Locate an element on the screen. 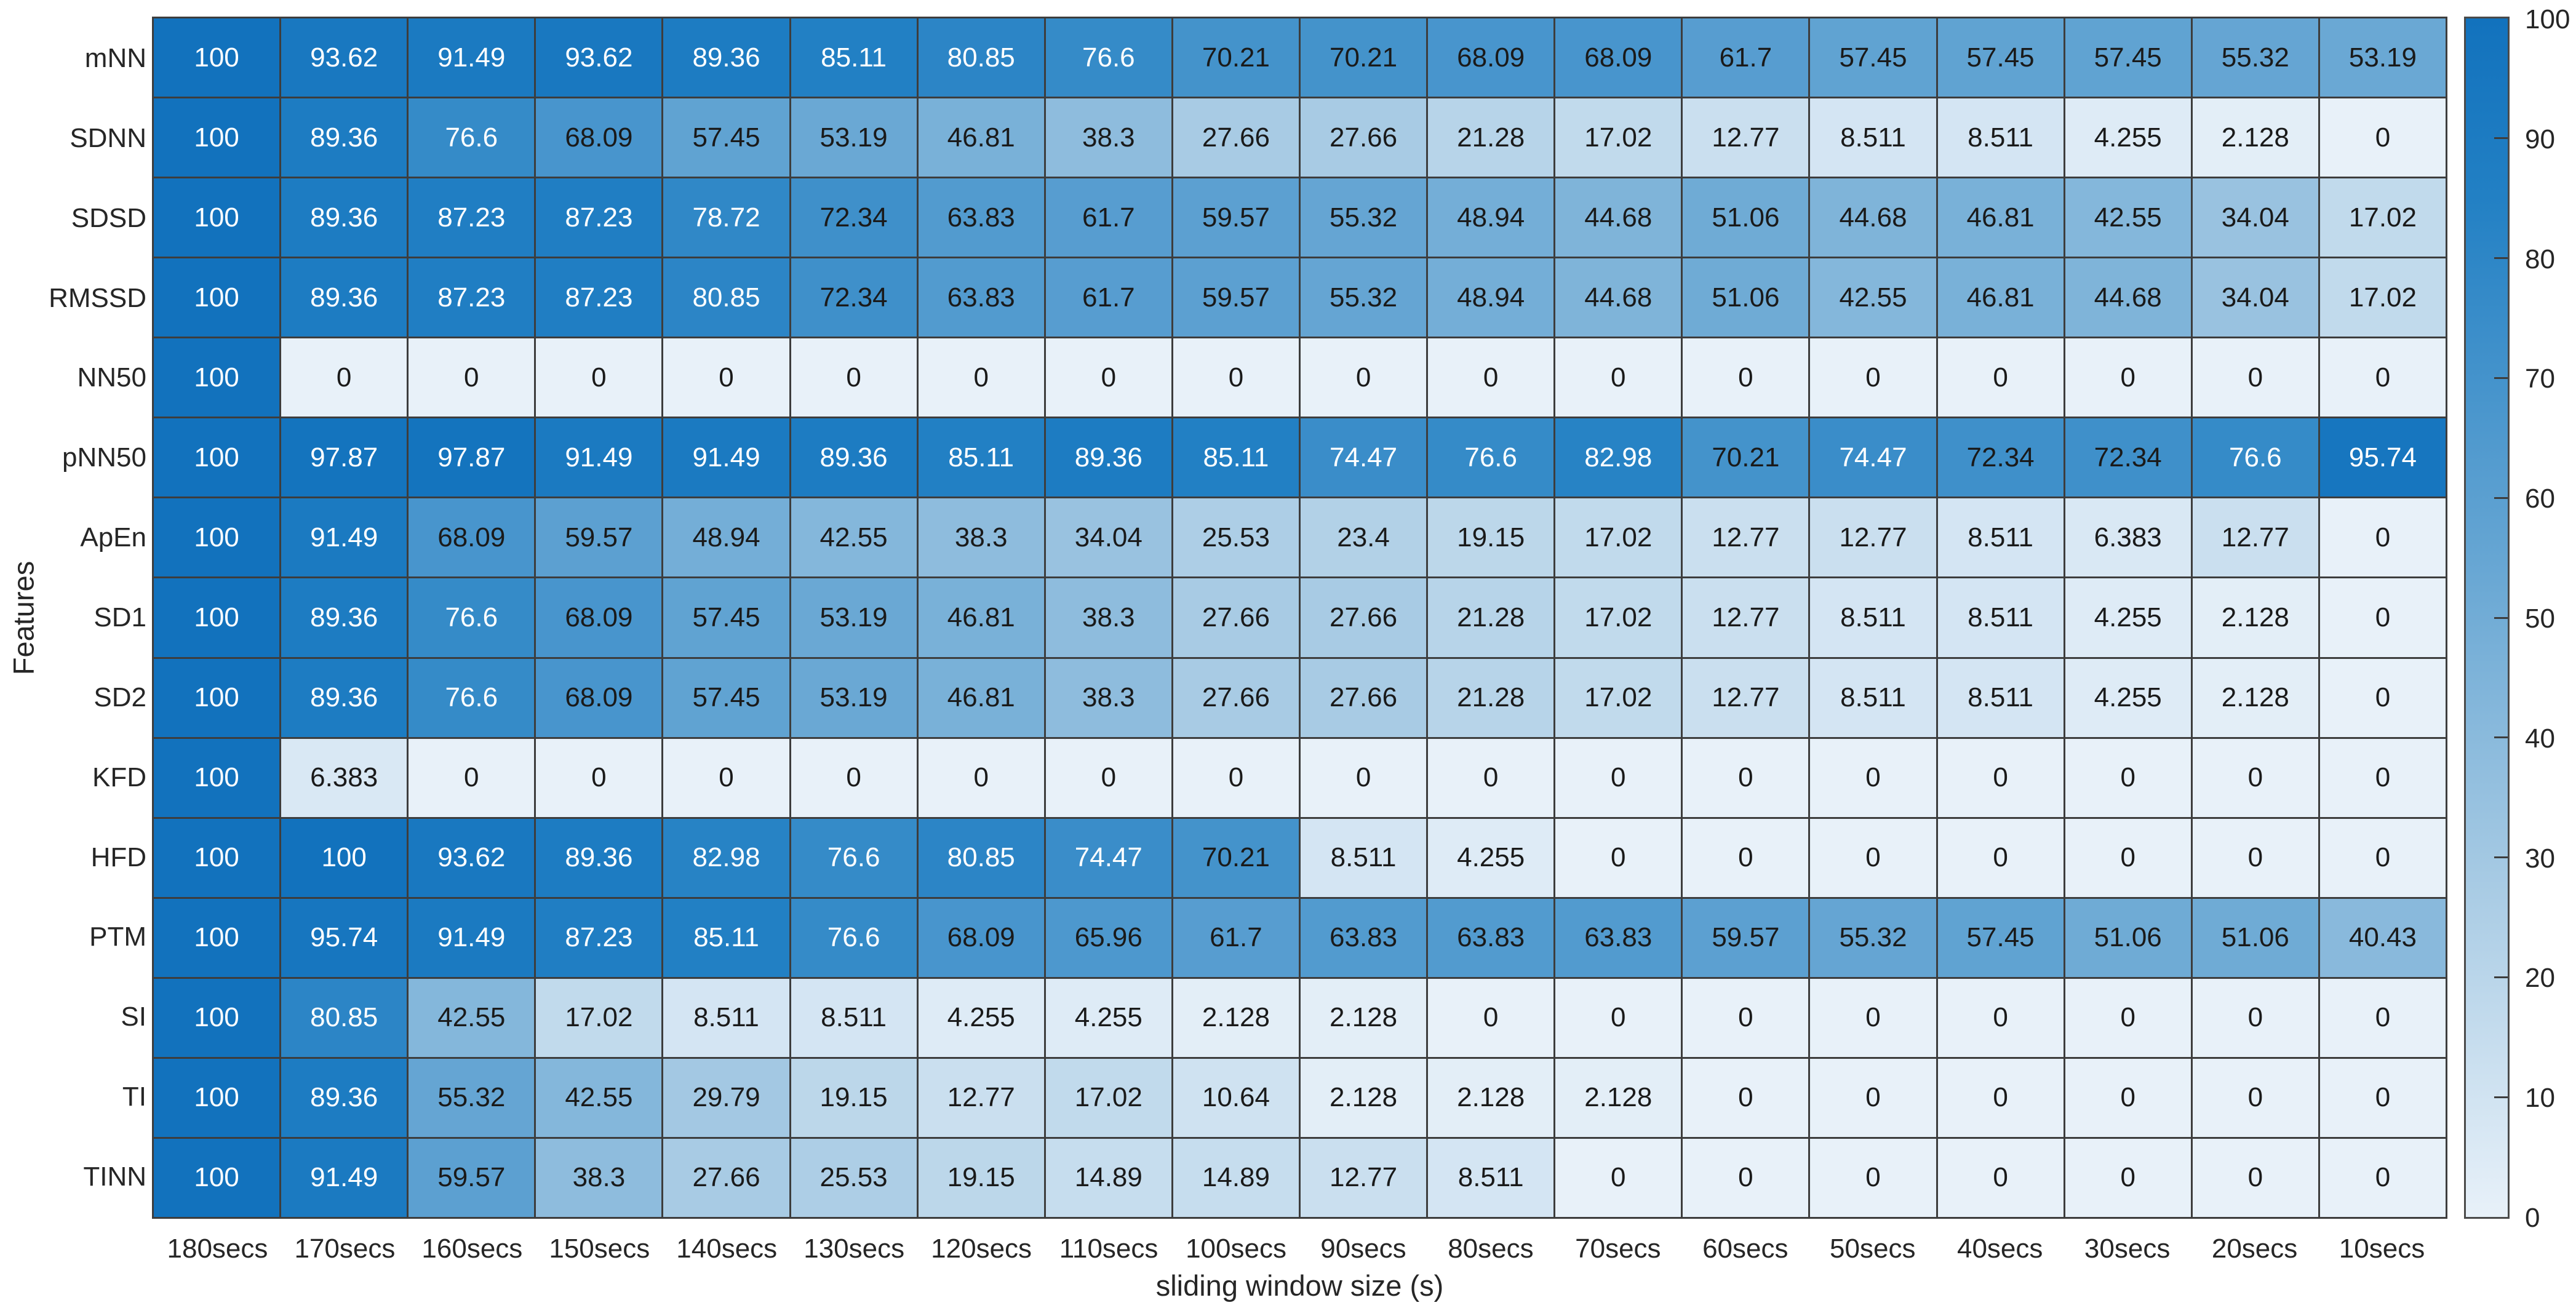  heatmap-cell: 63.83 is located at coordinates (1364, 937).